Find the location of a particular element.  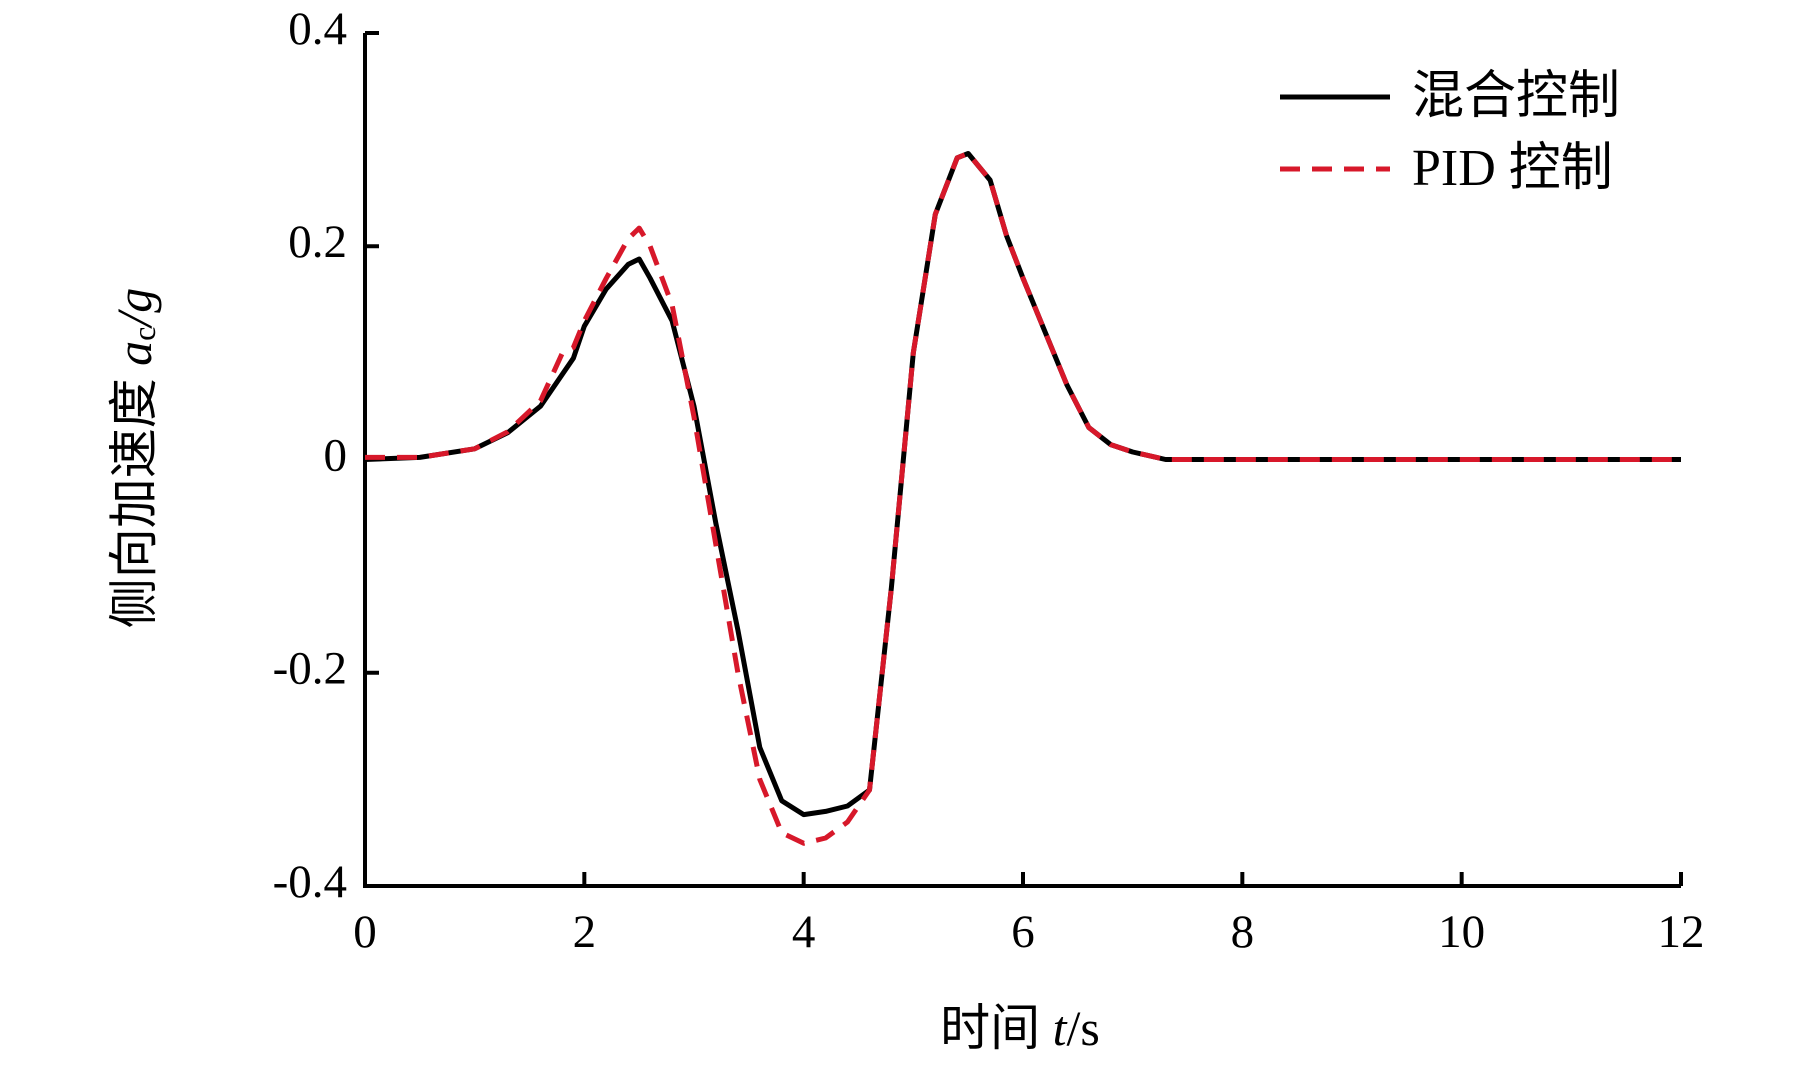

y-axis-subscript: c is located at coordinates (144, 334).